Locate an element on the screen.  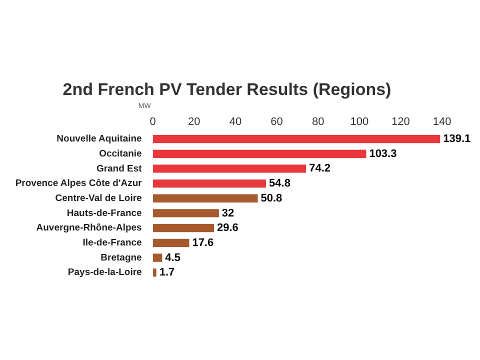
x-tick-label: 80 is located at coordinates (318, 122).